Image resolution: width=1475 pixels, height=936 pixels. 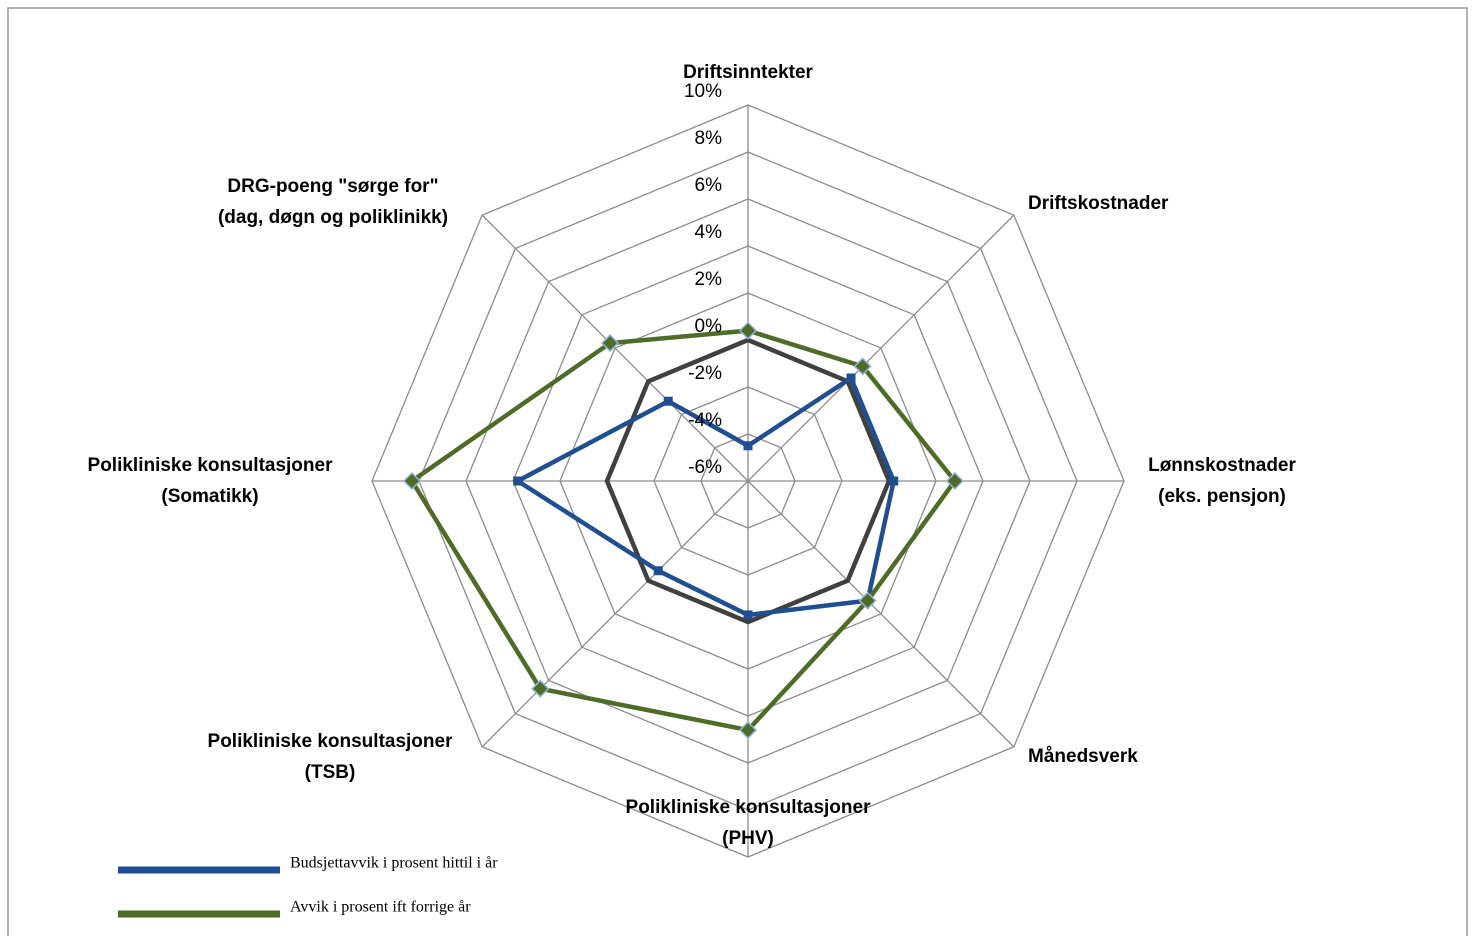 I want to click on category-label: Polikliniske konsultasjoner (PHV), so click(x=749, y=823).